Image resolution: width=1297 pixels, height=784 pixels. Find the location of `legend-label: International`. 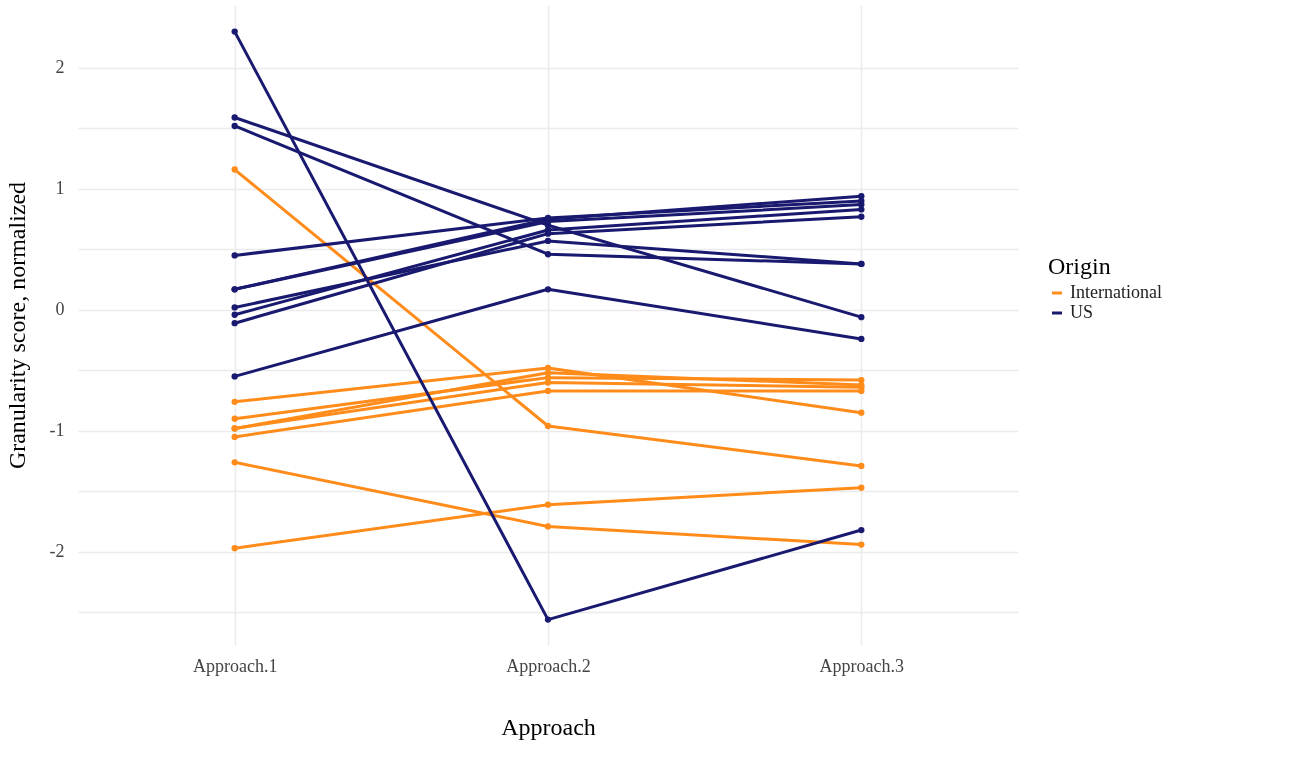

legend-label: International is located at coordinates (1116, 292).